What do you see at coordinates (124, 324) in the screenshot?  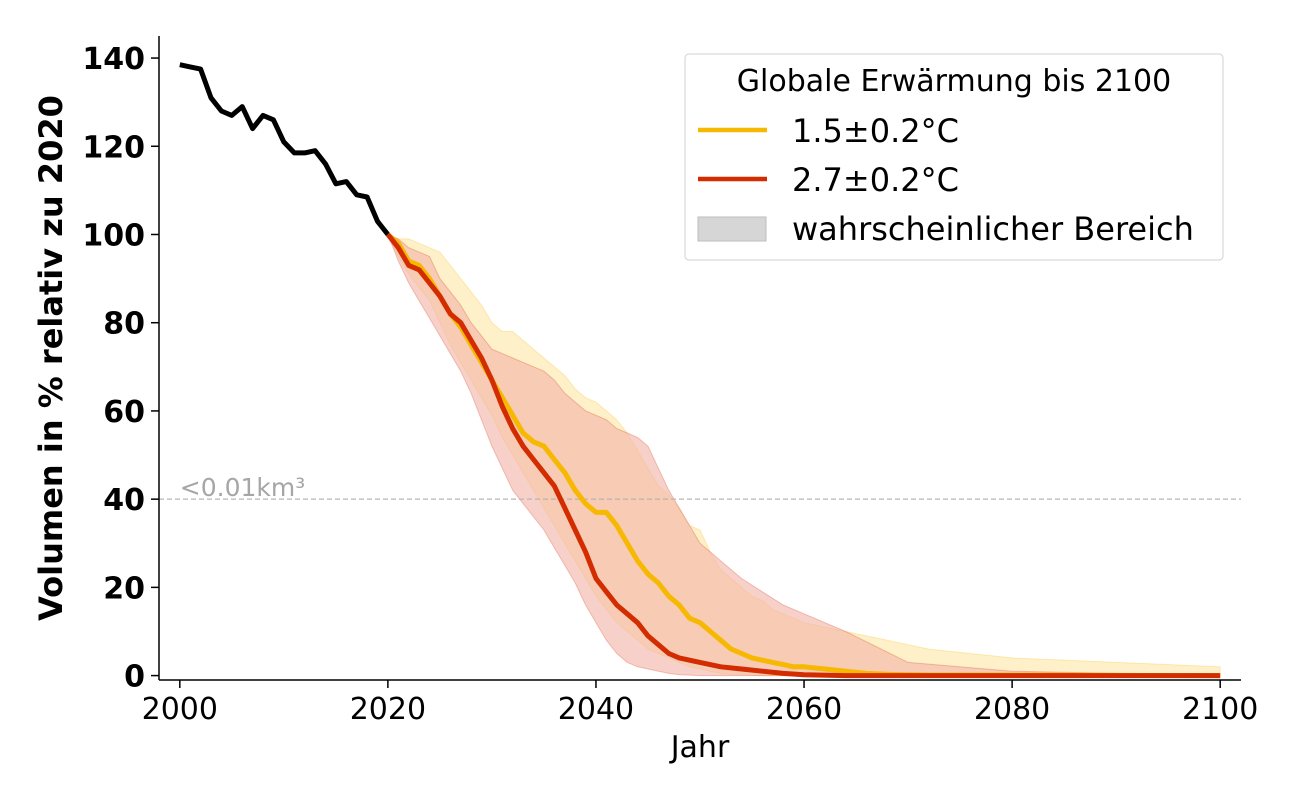 I see `y-tick-label: 80` at bounding box center [124, 324].